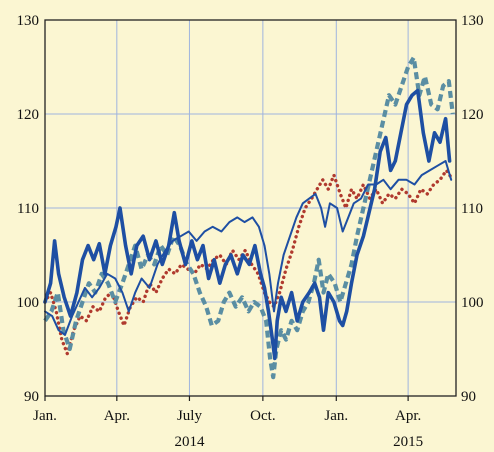  What do you see at coordinates (28, 303) in the screenshot?
I see `y-tick-label-left: 100` at bounding box center [28, 303].